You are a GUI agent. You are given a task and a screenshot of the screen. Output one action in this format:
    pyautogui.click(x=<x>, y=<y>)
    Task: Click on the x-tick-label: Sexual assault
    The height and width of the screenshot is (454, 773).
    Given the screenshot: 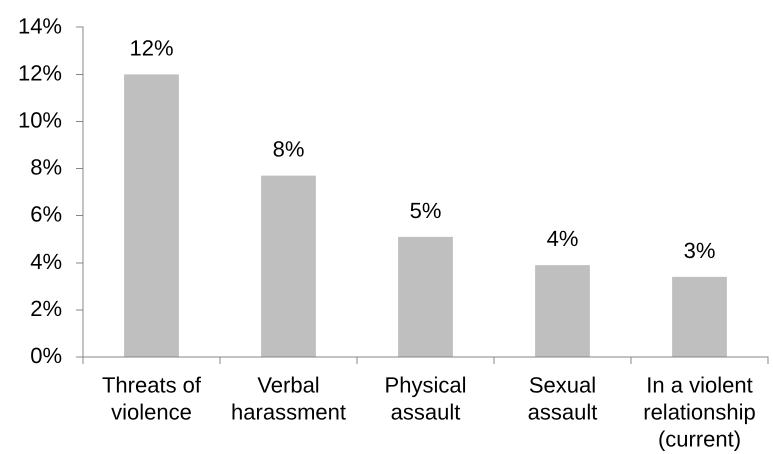 What is the action you would take?
    pyautogui.click(x=563, y=398)
    